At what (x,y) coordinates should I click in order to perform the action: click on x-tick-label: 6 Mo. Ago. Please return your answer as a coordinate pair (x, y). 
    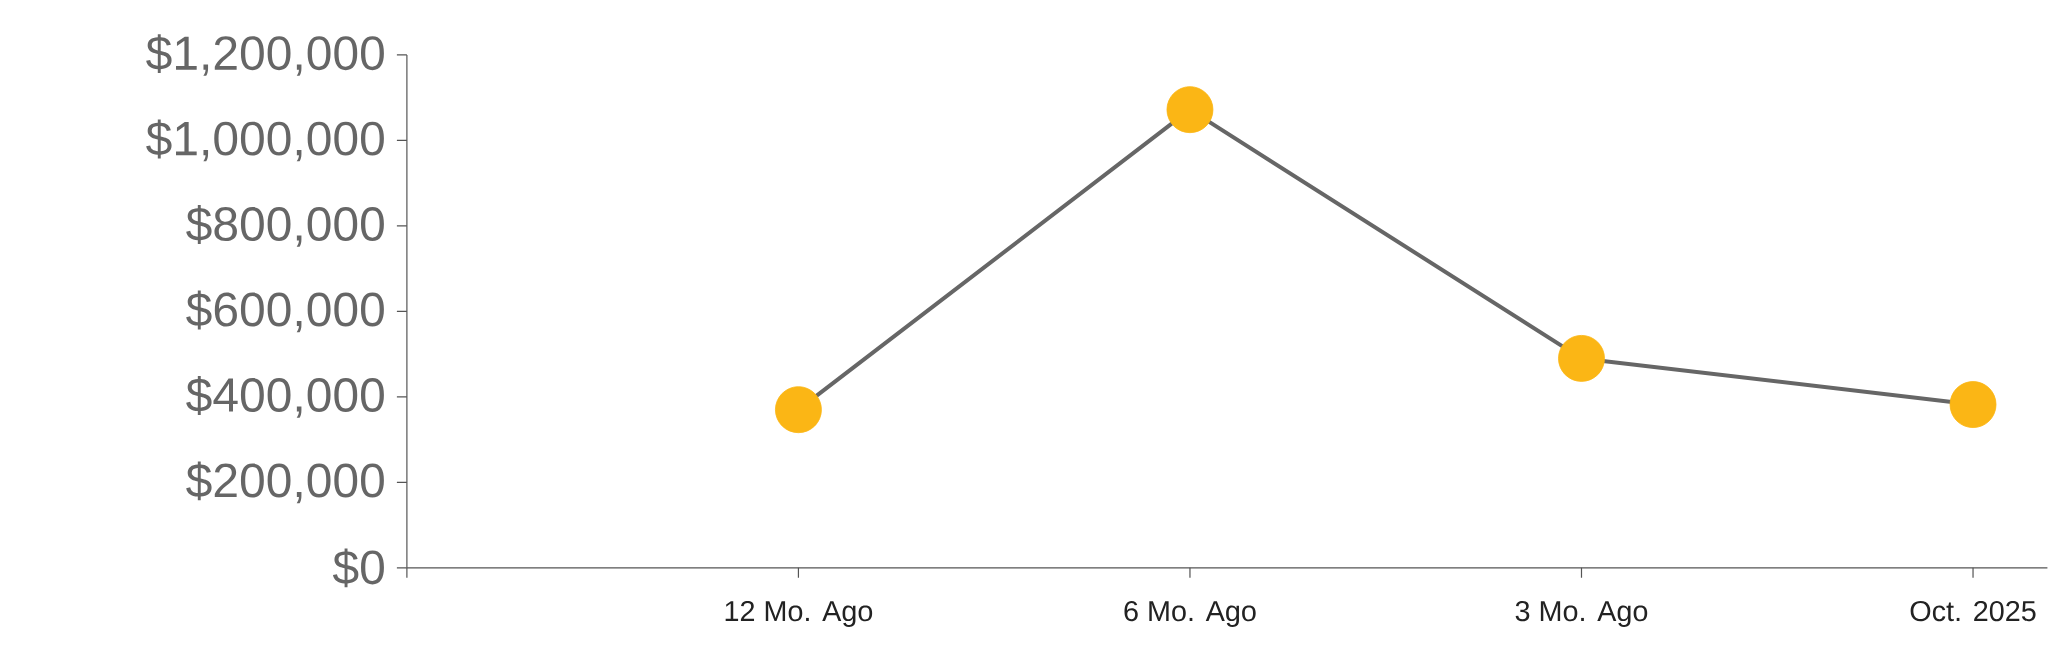
    Looking at the image, I should click on (1190, 614).